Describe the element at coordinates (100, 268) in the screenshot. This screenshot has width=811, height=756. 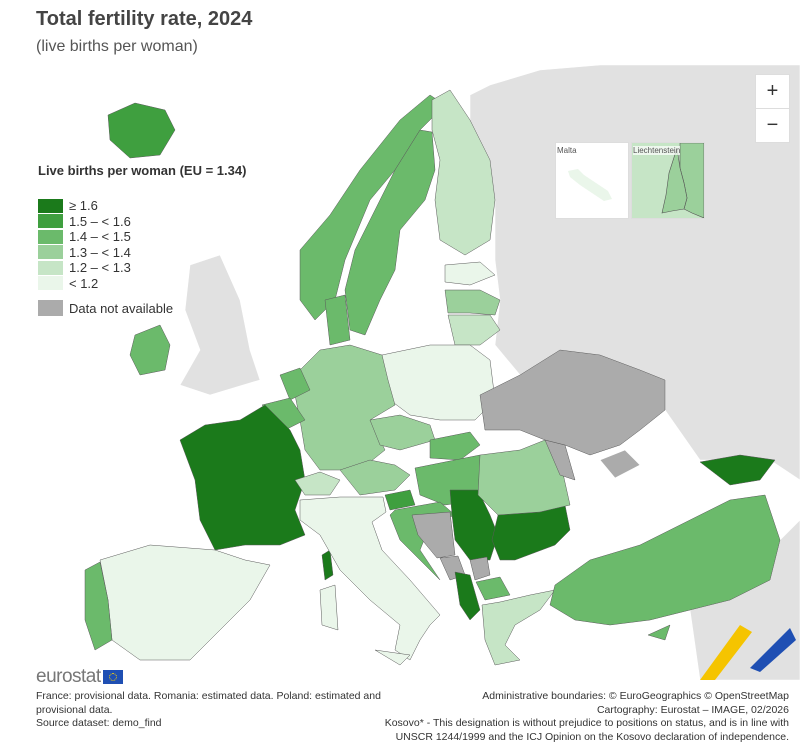
I see `legend-label: 1.2 – < 1.3` at that location.